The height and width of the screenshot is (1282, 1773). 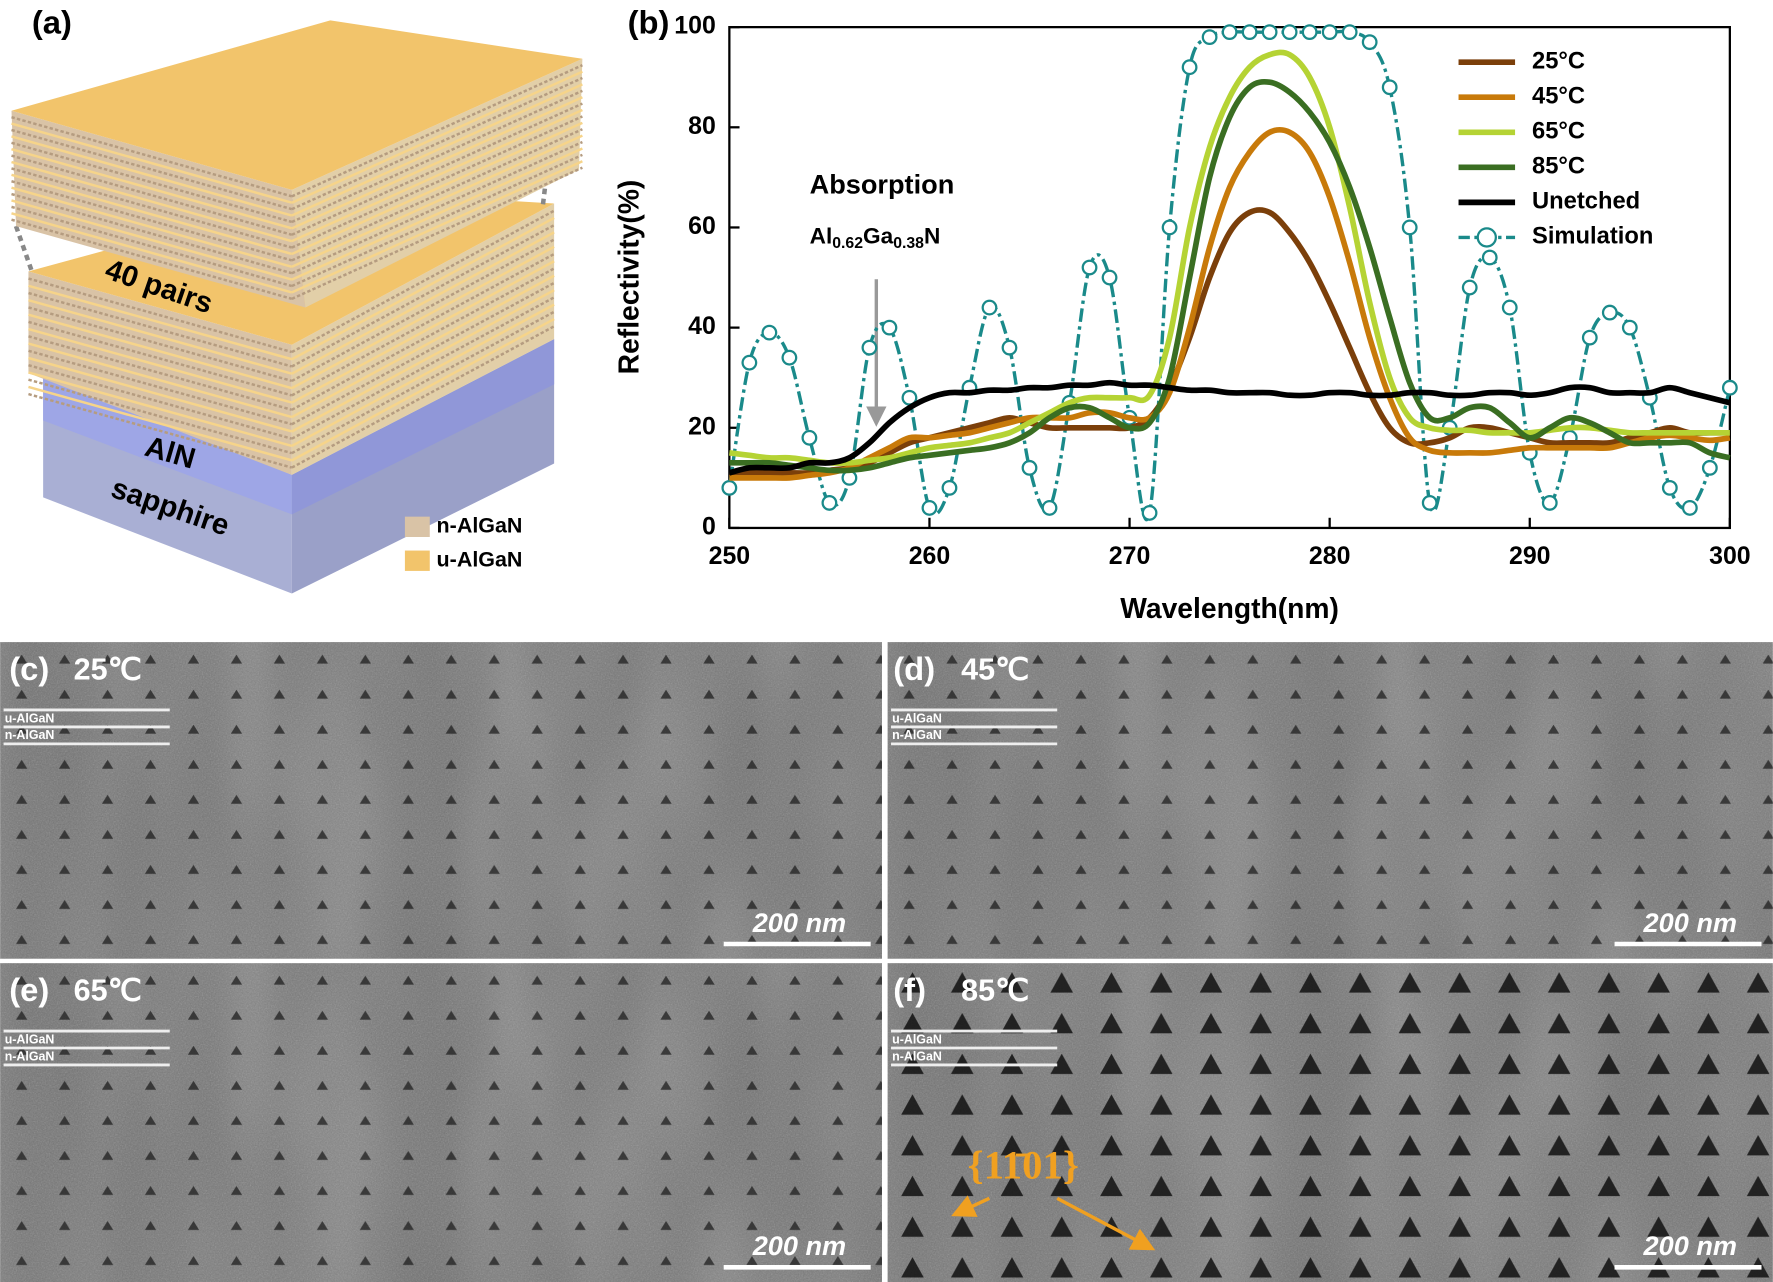 What do you see at coordinates (1558, 96) in the screenshot?
I see `legend-label: 45°C` at bounding box center [1558, 96].